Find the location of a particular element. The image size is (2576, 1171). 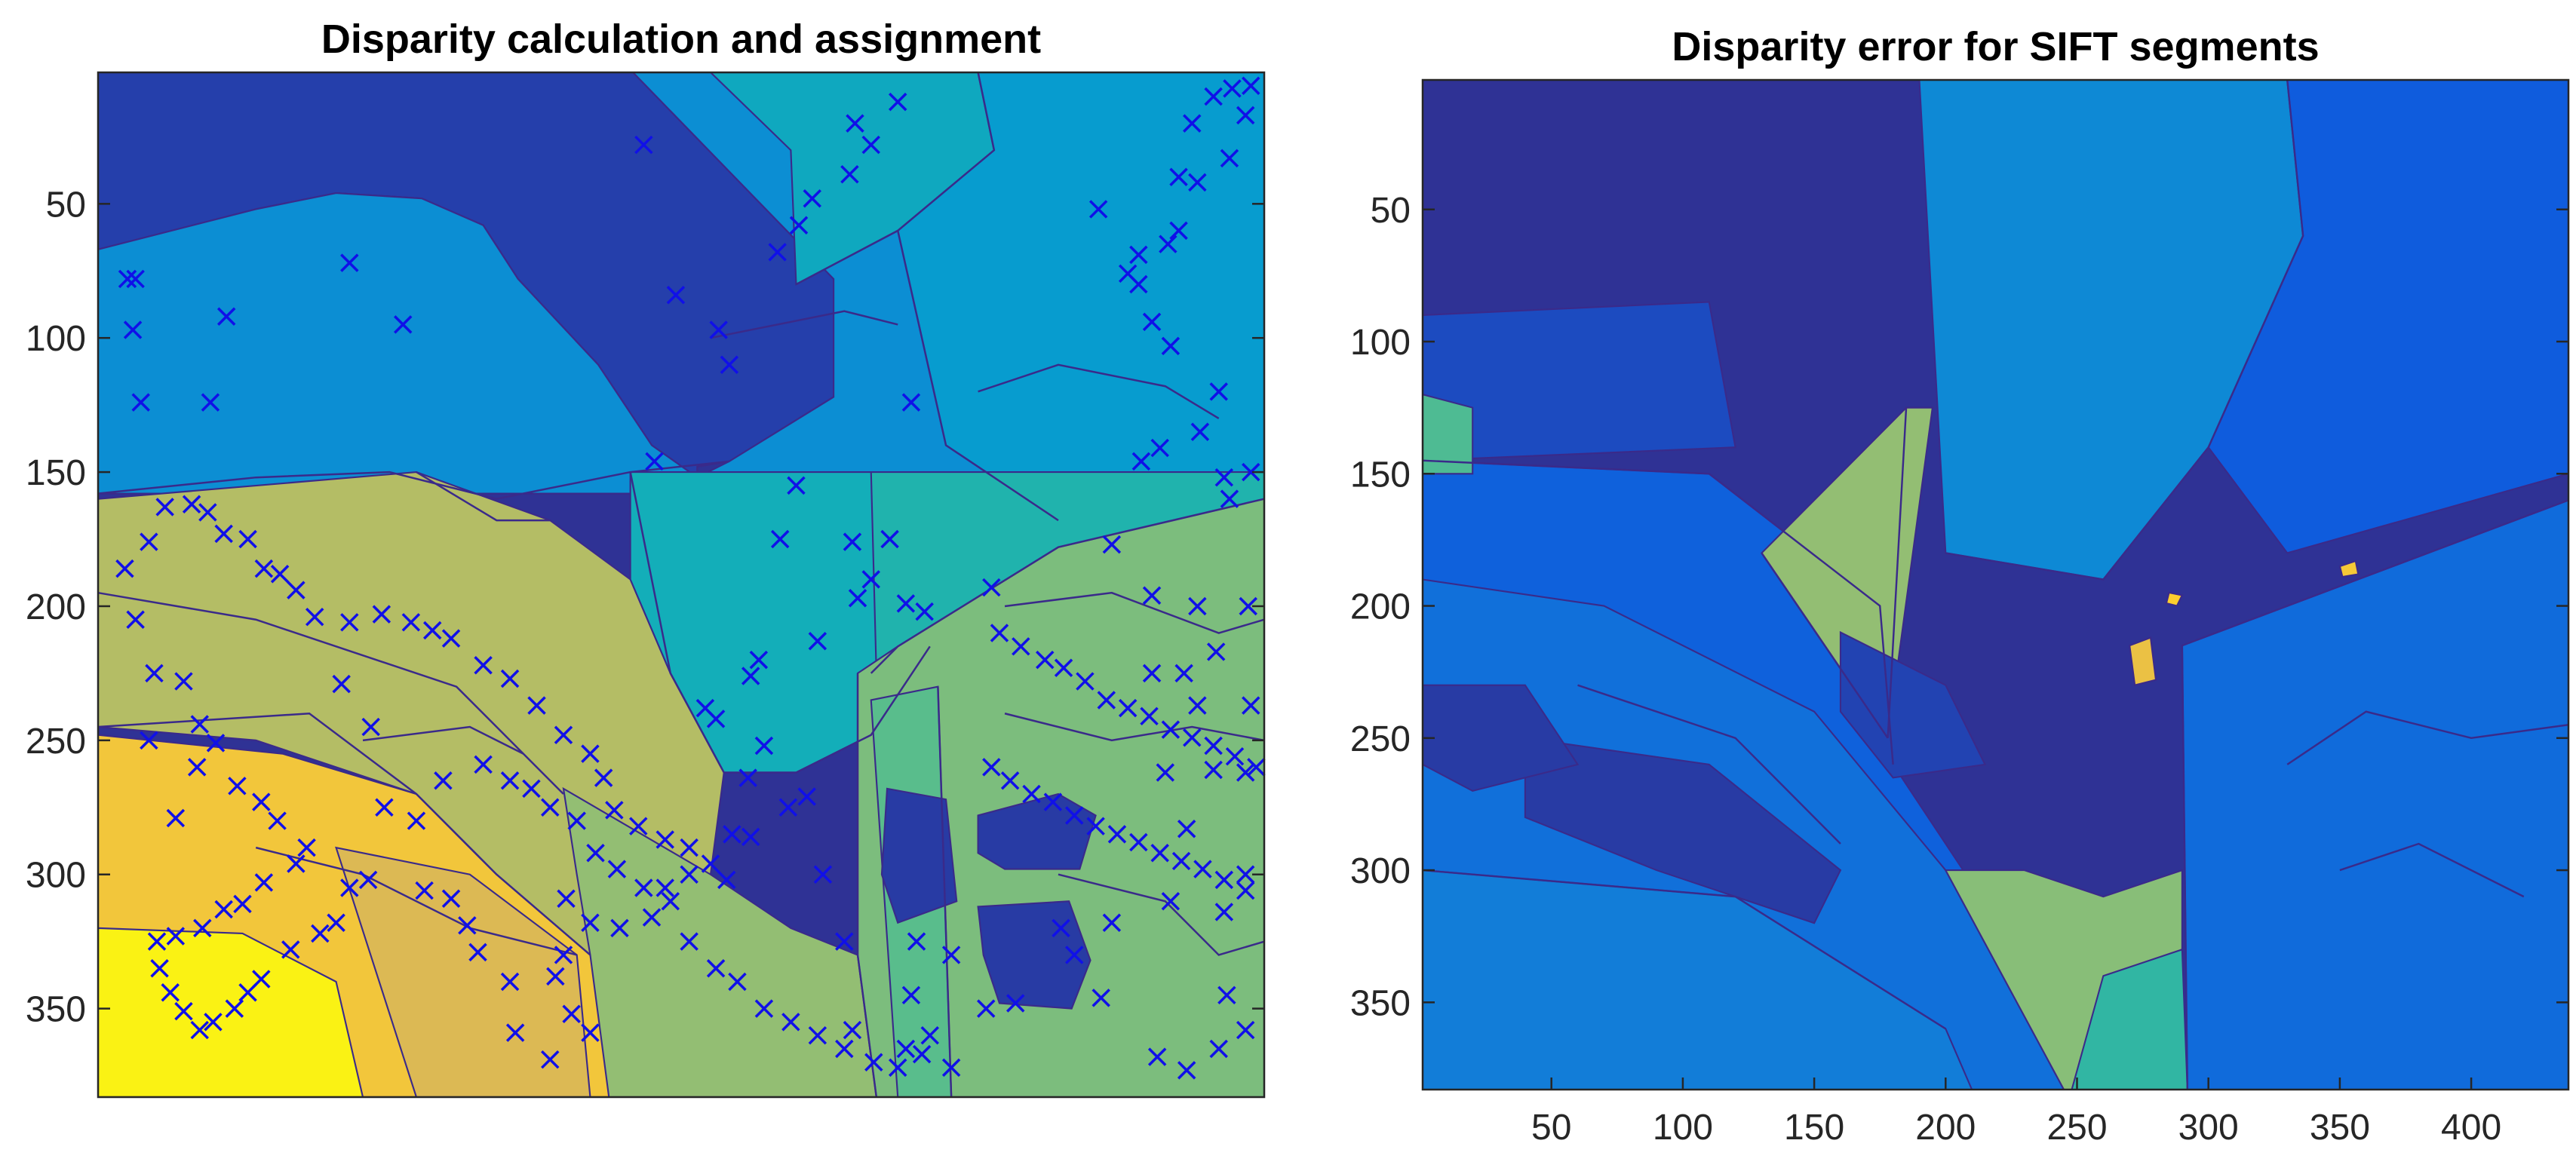

x-tick-label: 400 is located at coordinates (2471, 1128).